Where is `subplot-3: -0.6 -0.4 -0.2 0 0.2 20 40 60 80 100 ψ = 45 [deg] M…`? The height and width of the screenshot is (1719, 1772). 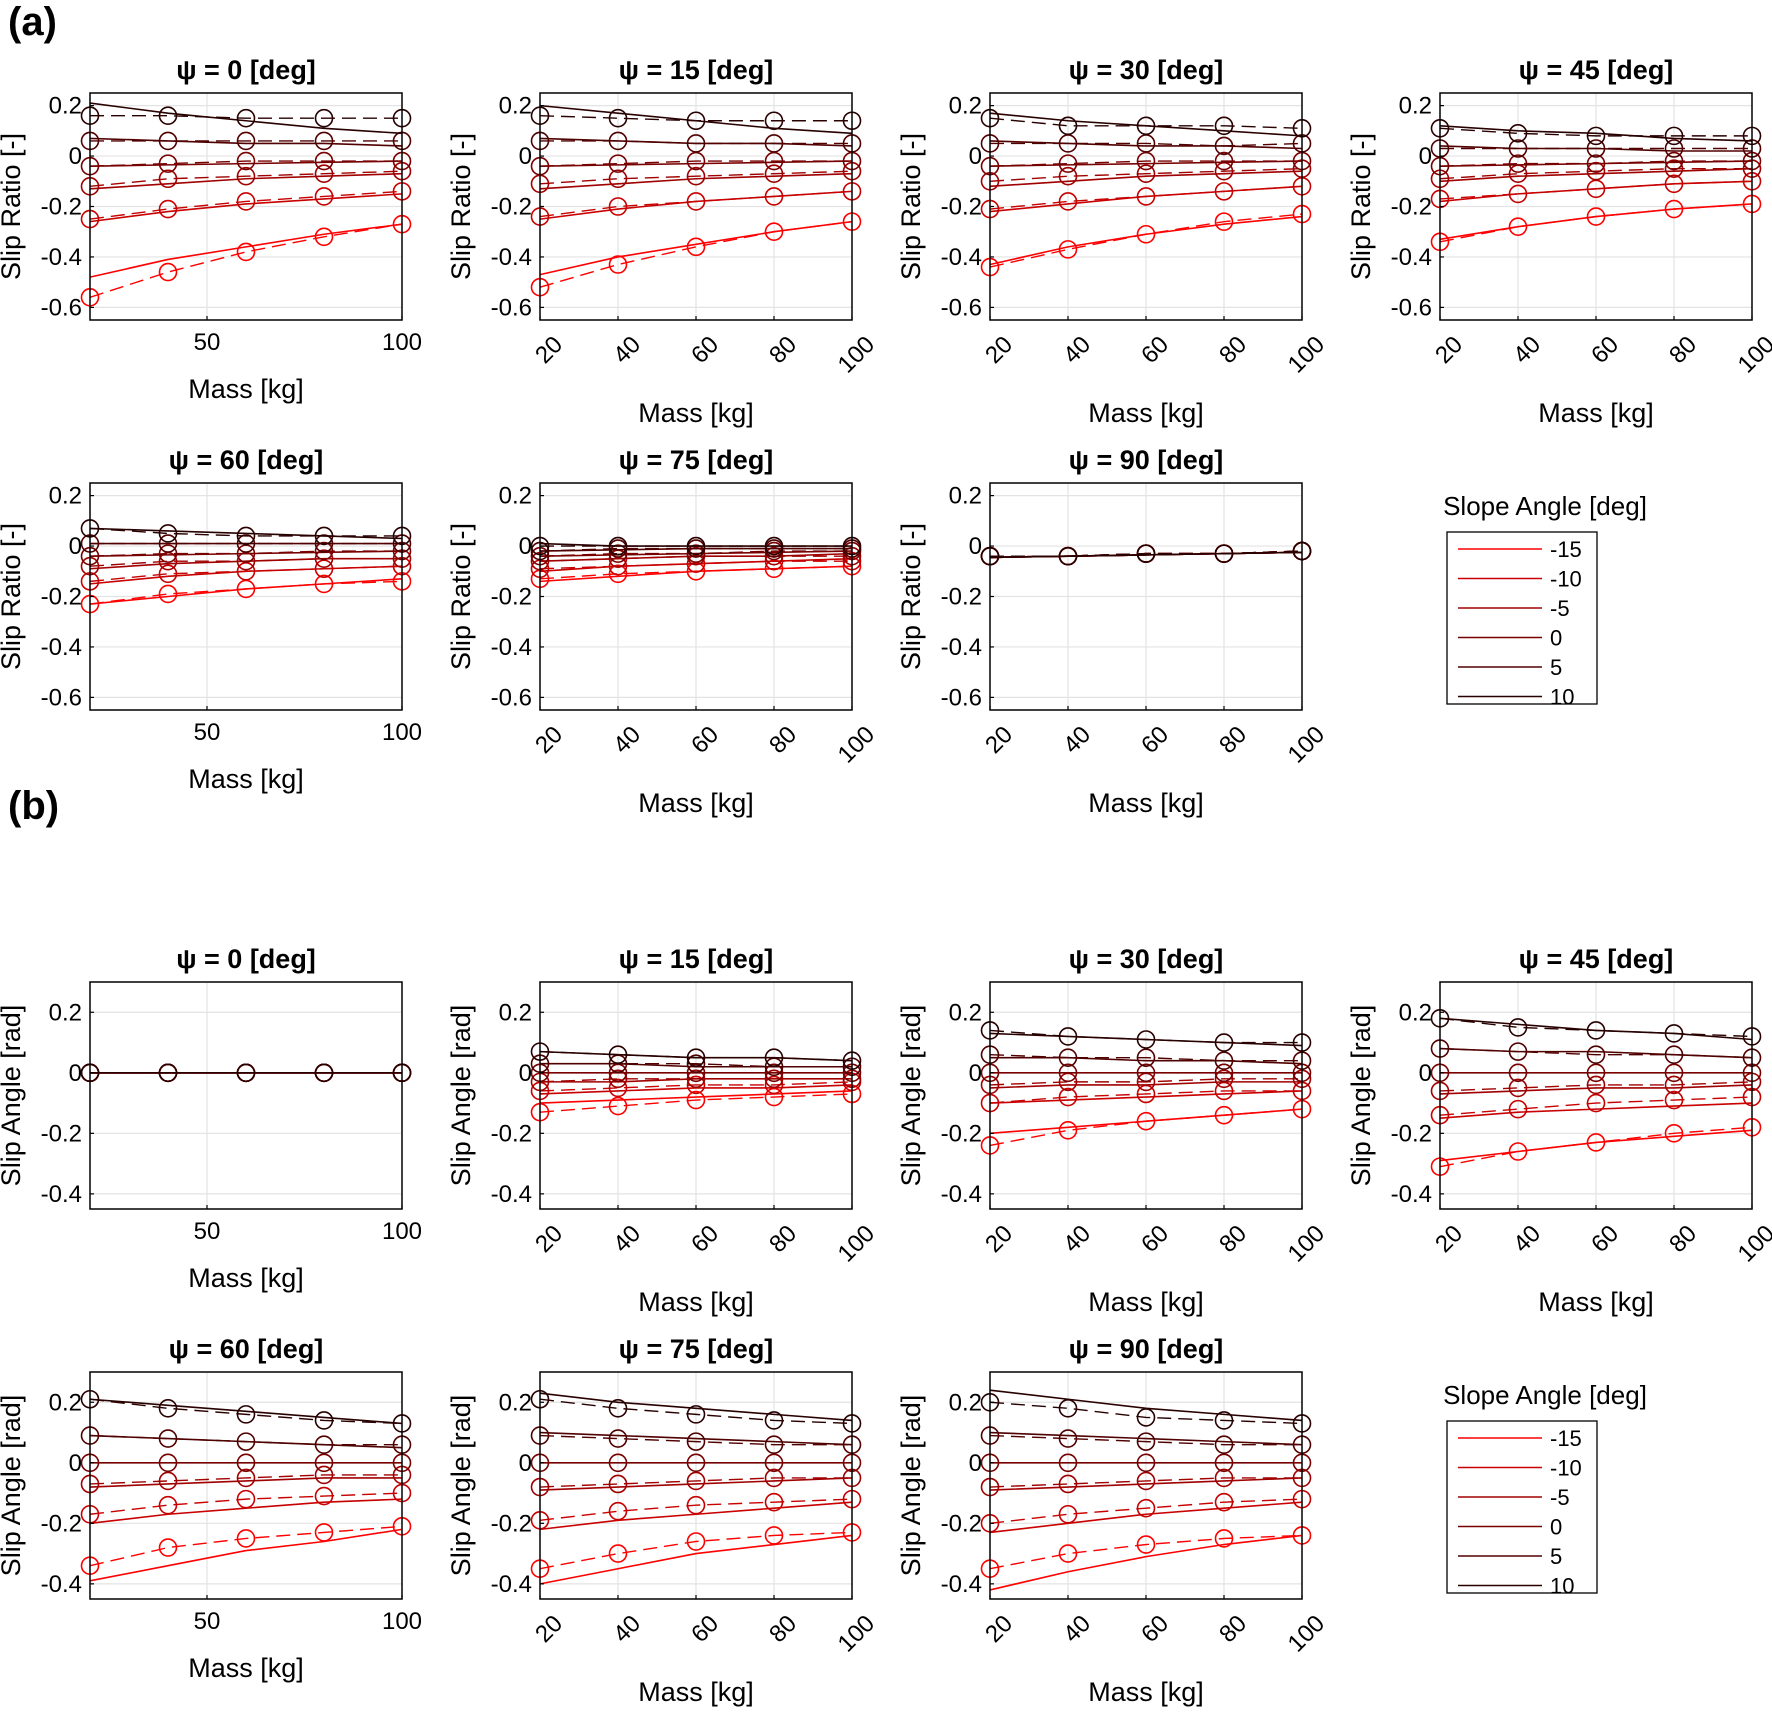 subplot-3: -0.6 -0.4 -0.2 0 0.2 20 40 60 80 100 ψ = 45 [deg] M… is located at coordinates (1559, 241).